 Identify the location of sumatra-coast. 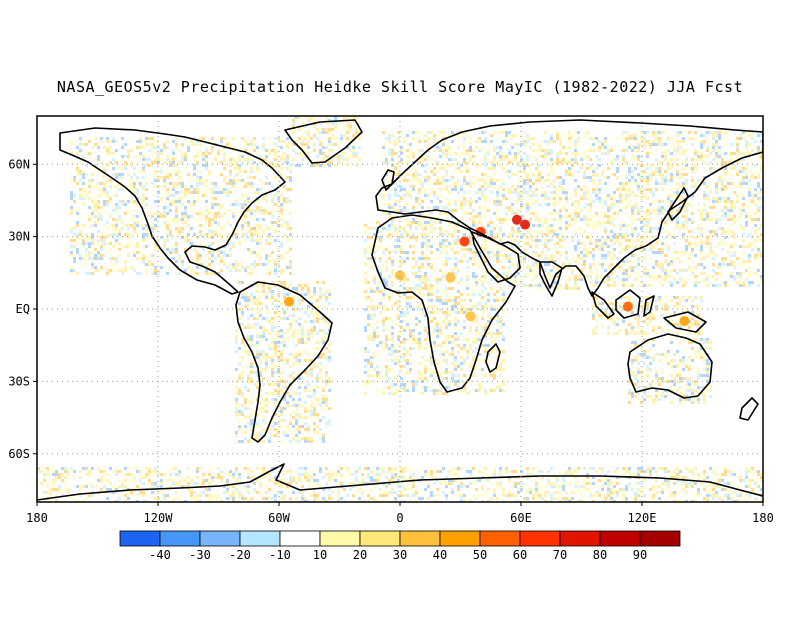
(603, 305).